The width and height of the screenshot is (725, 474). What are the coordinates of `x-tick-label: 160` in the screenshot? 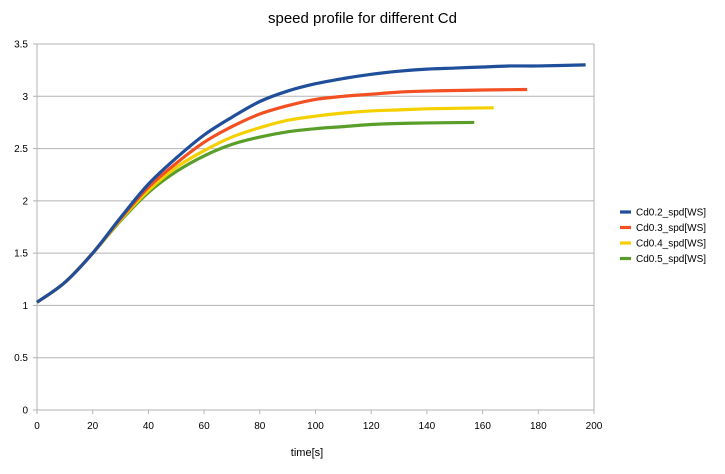 It's located at (482, 426).